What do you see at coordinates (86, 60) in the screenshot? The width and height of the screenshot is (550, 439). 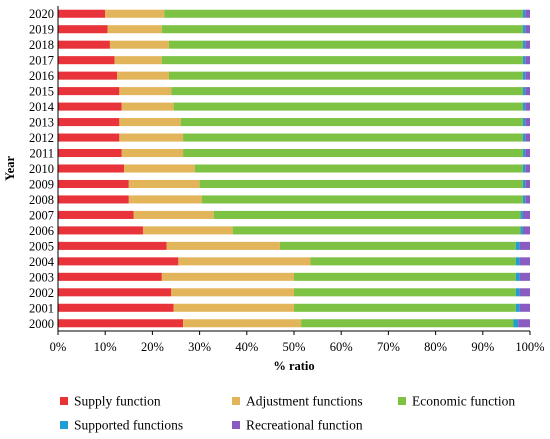 I see `bar-supply-function-2017` at bounding box center [86, 60].